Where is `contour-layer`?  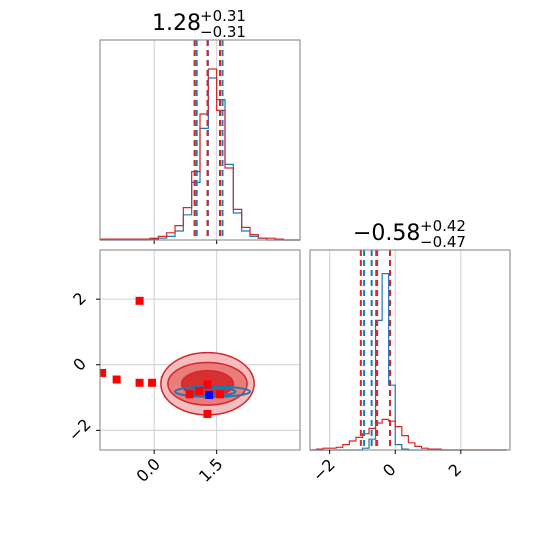
contour-layer is located at coordinates (177, 357).